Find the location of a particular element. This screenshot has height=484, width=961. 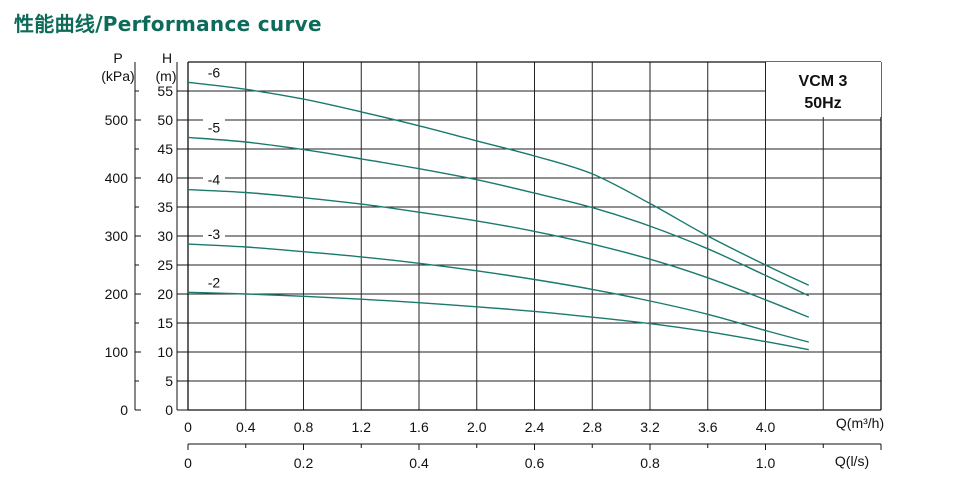

q-ls-tick-label: 1.0 is located at coordinates (766, 463).